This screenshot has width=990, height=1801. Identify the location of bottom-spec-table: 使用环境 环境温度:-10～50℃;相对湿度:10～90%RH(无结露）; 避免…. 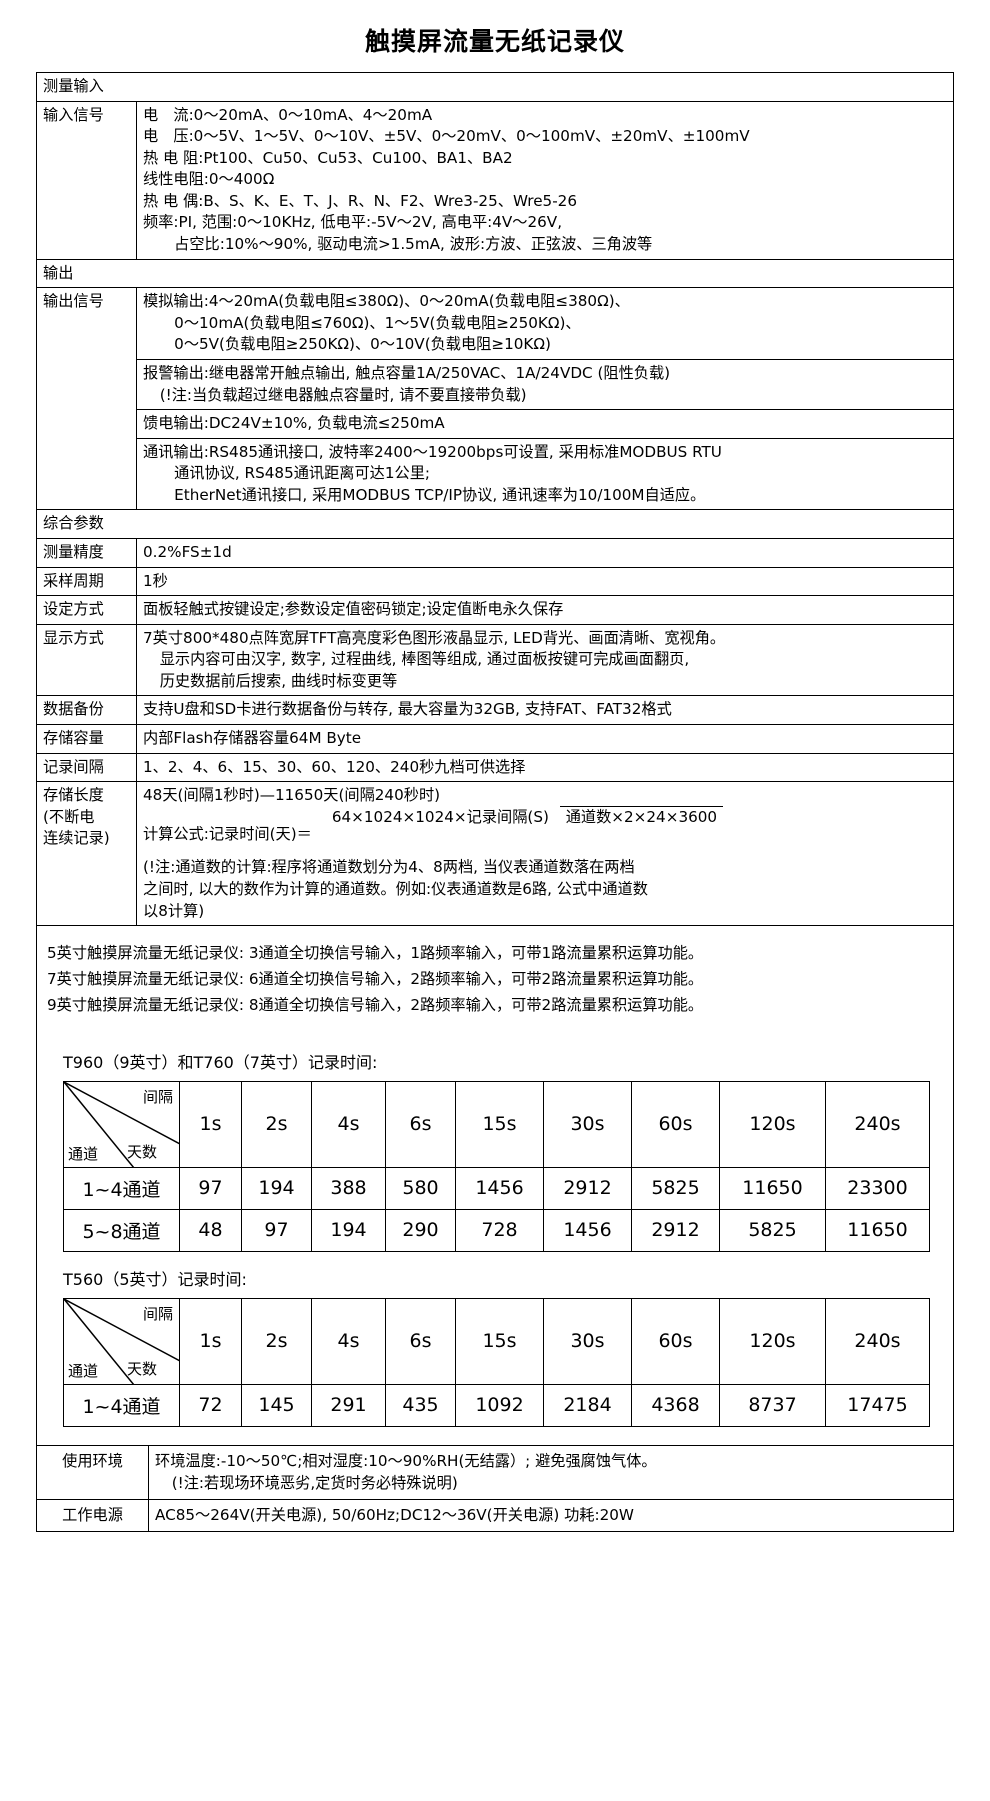
(495, 1488).